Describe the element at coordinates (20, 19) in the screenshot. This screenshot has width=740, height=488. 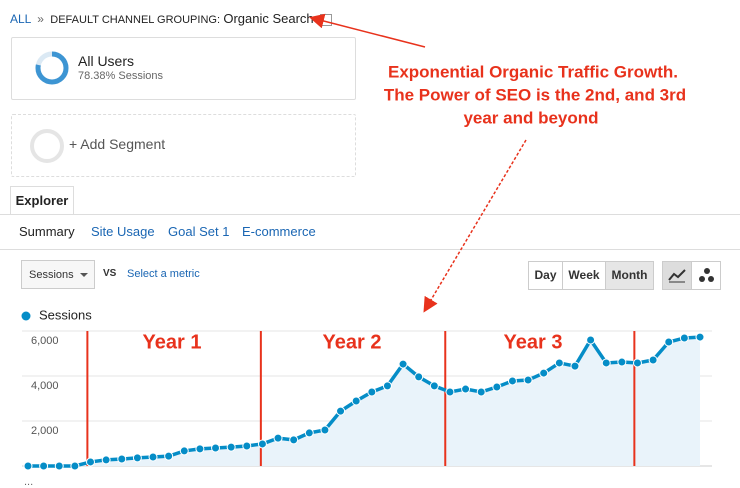
I see `all-link: ALL` at that location.